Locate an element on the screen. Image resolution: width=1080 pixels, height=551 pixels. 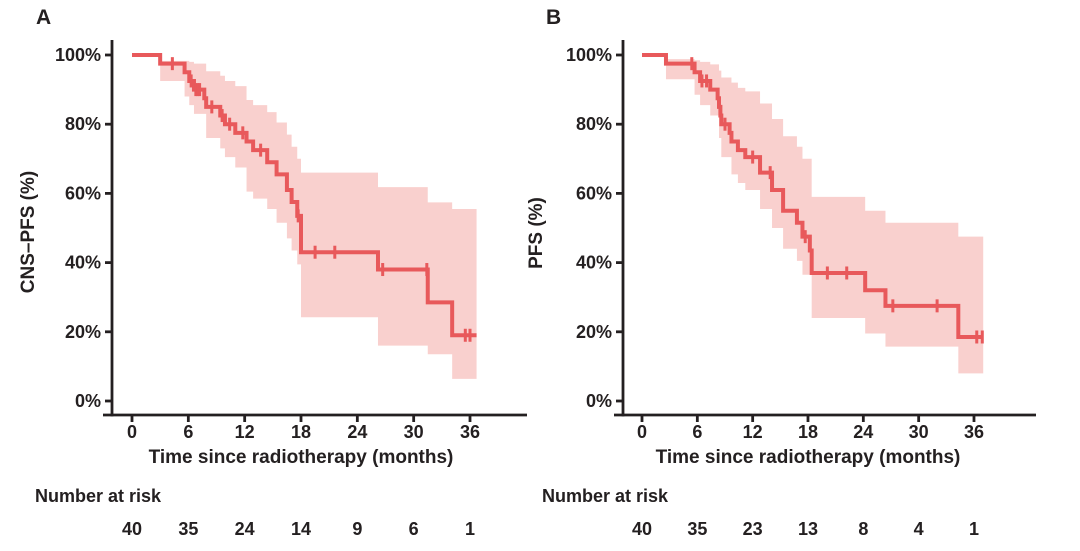
panel-a-y-axis-label: CNS–PFS (%) is located at coordinates (28, 232).